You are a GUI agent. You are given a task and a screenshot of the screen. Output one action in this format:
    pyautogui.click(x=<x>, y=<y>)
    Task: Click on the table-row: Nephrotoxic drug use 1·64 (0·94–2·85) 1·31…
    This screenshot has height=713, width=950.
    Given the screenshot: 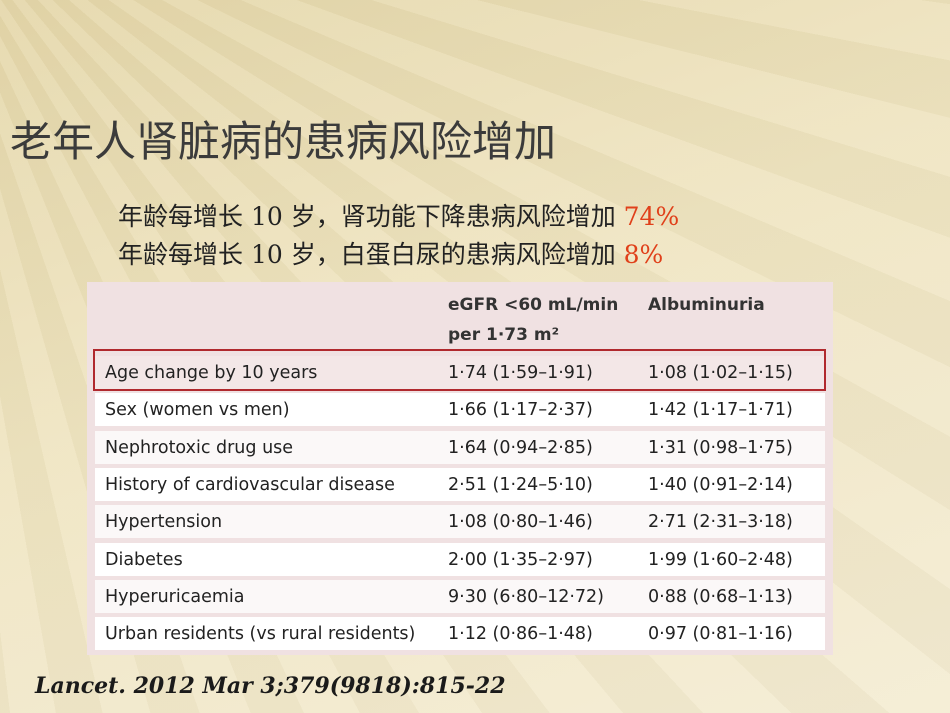 What is the action you would take?
    pyautogui.click(x=460, y=447)
    